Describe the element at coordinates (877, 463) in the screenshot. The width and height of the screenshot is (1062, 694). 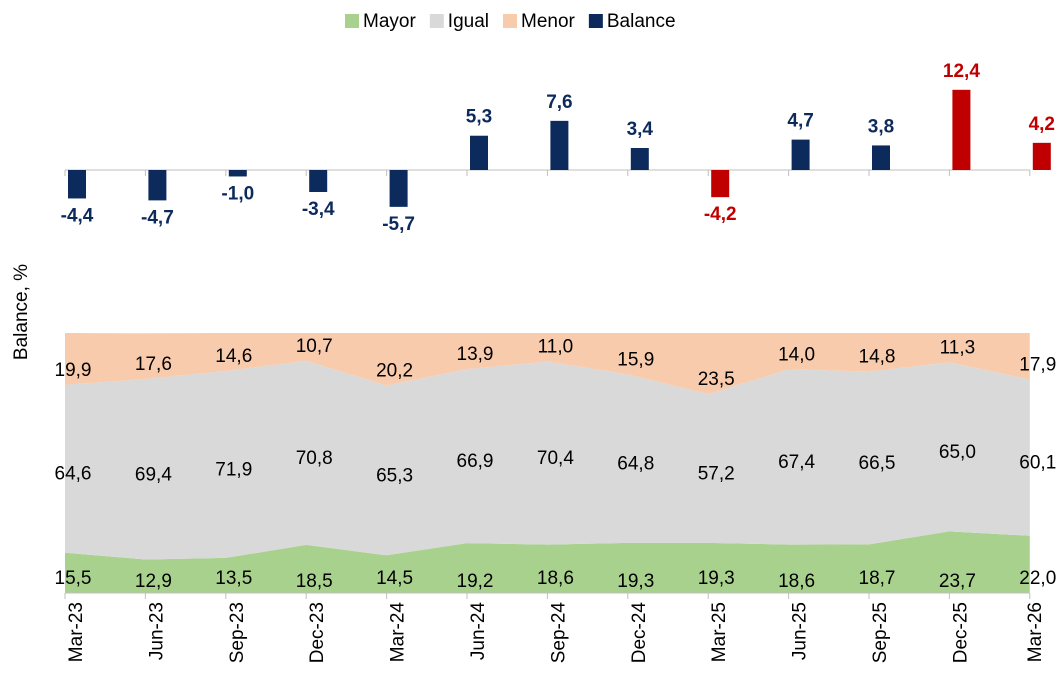
I see `data-label: 66,5` at that location.